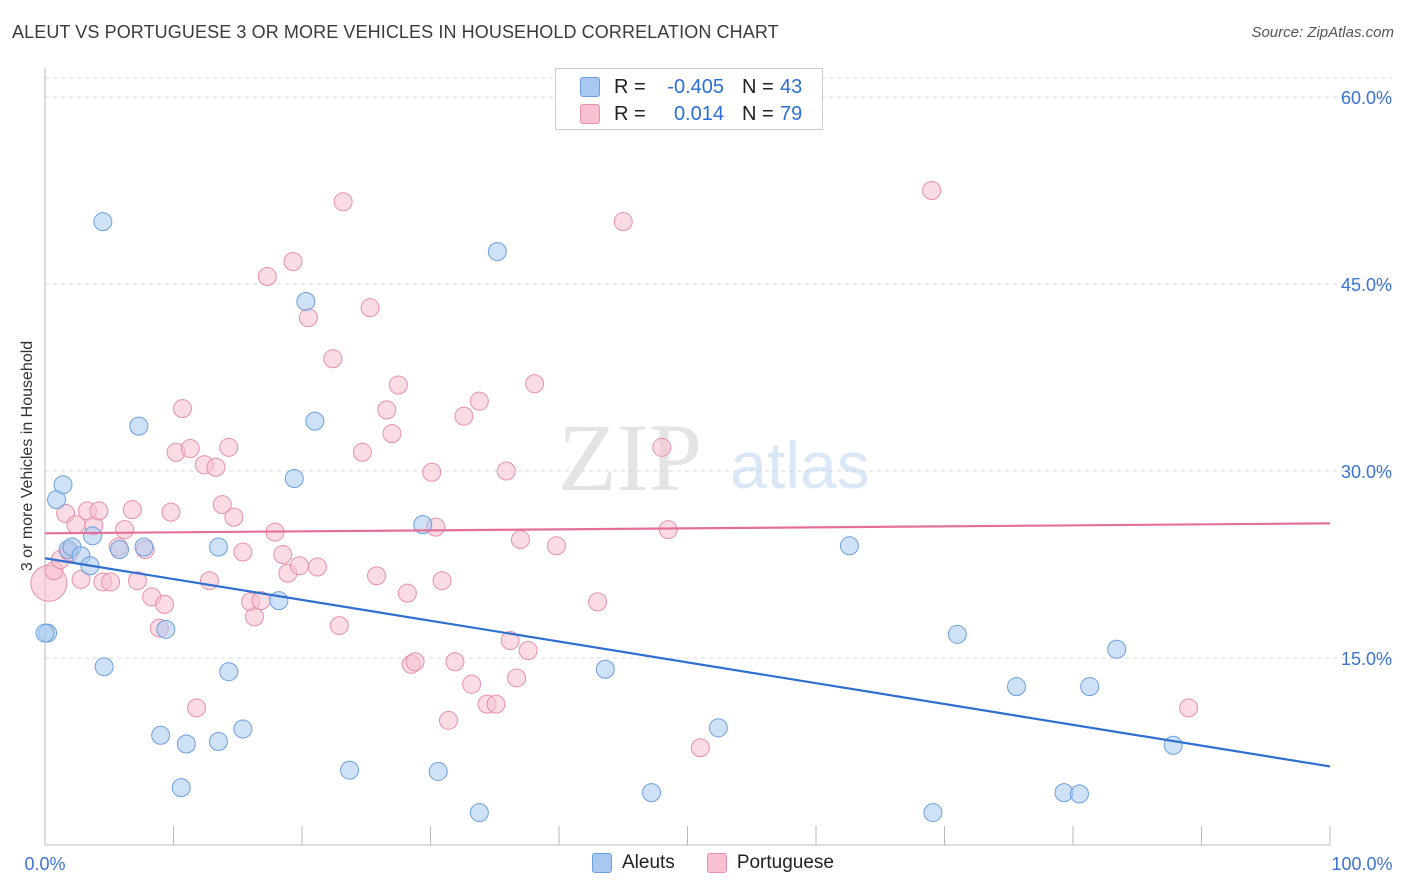 The width and height of the screenshot is (1406, 892). What do you see at coordinates (1366, 659) in the screenshot?
I see `y-tick-label: 15.0%` at bounding box center [1366, 659].